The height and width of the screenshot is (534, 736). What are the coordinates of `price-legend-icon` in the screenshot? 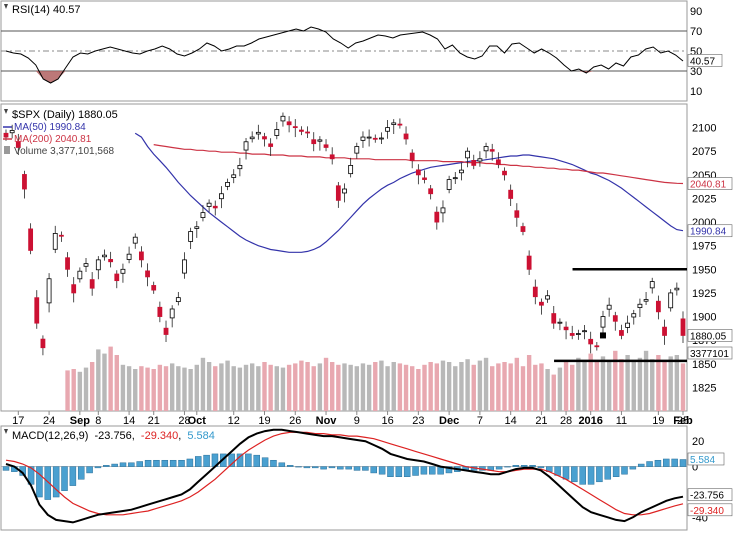 It's located at (6, 111).